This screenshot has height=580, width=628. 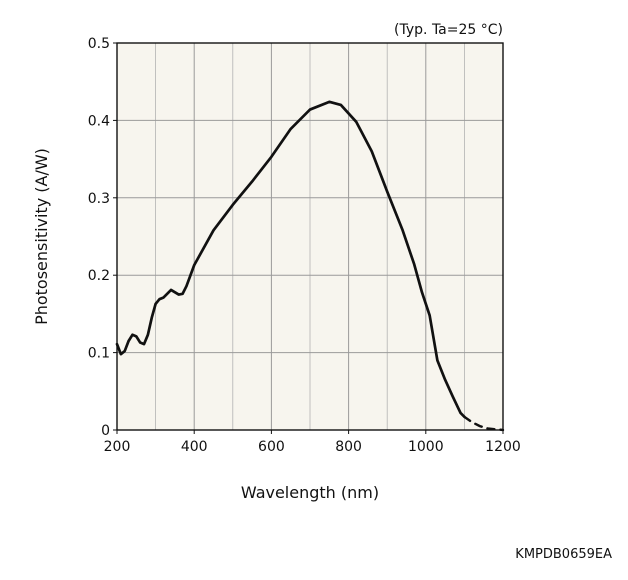 I want to click on figure-code-label: KMPDB0659EA, so click(x=563, y=554).